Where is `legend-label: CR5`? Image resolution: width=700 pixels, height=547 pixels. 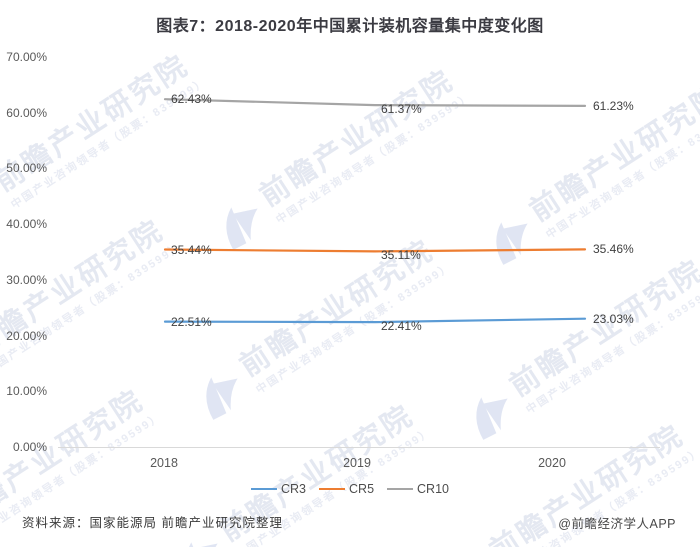
legend-label: CR5 is located at coordinates (362, 489).